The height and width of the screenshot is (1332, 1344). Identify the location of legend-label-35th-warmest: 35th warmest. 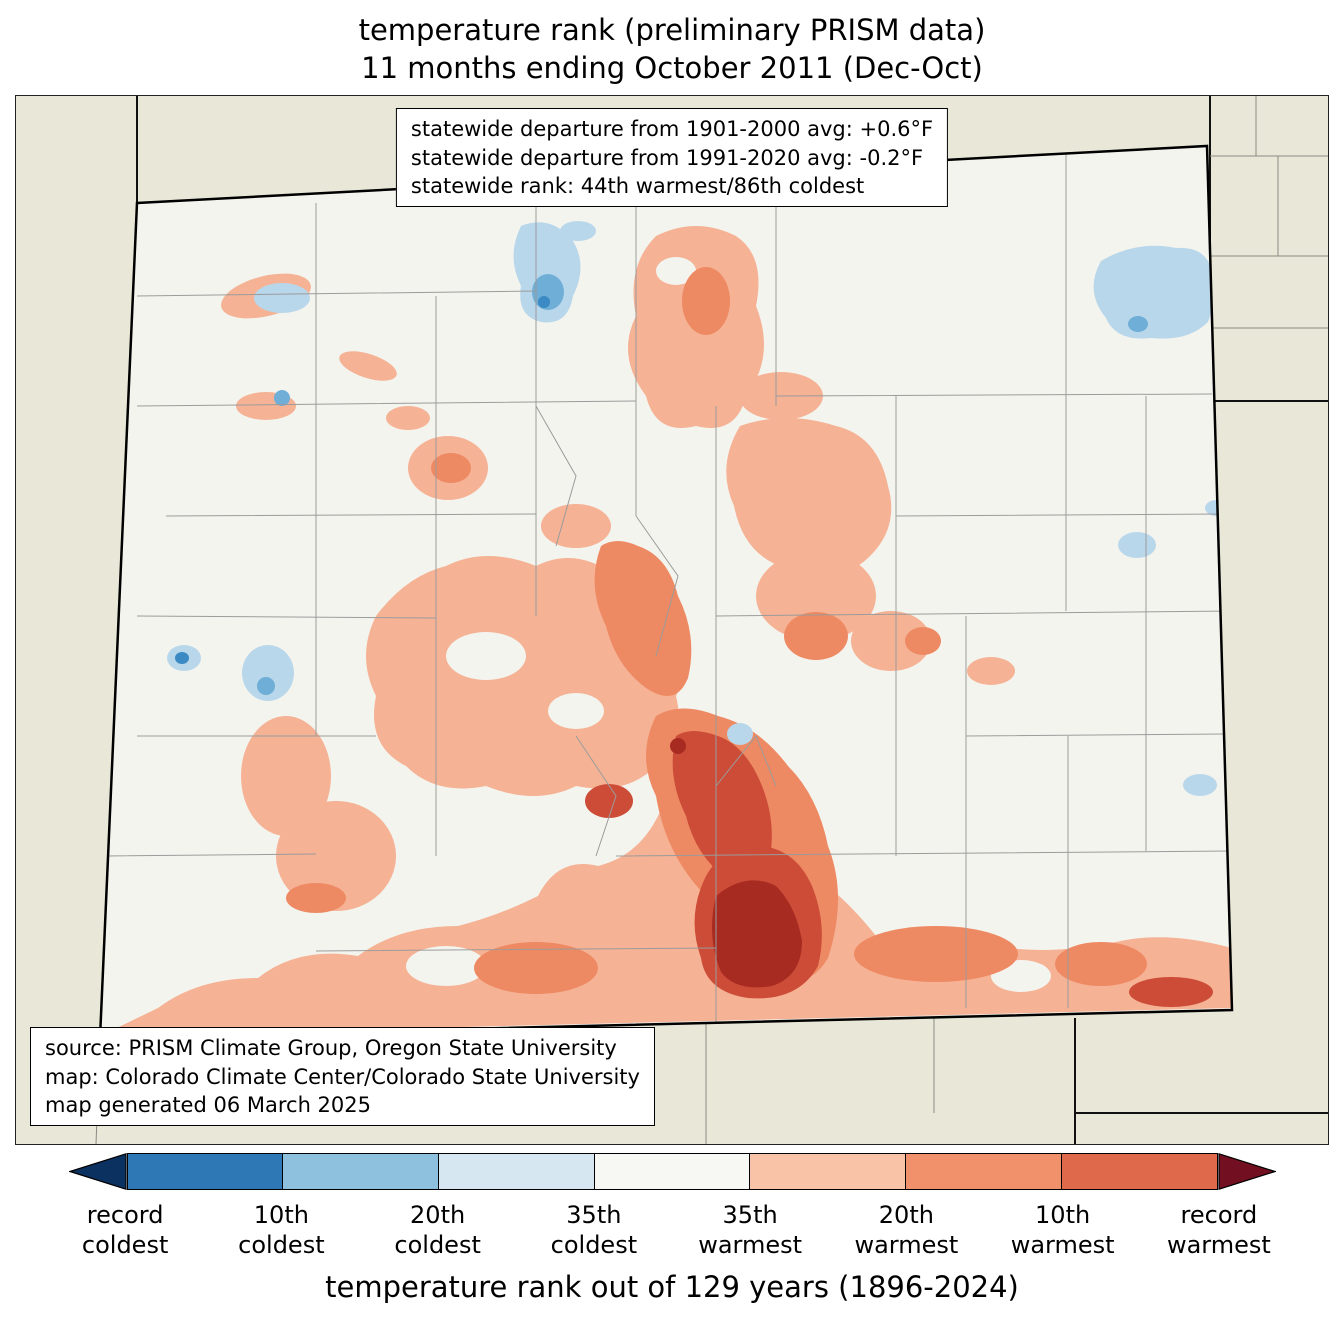
(750, 1230).